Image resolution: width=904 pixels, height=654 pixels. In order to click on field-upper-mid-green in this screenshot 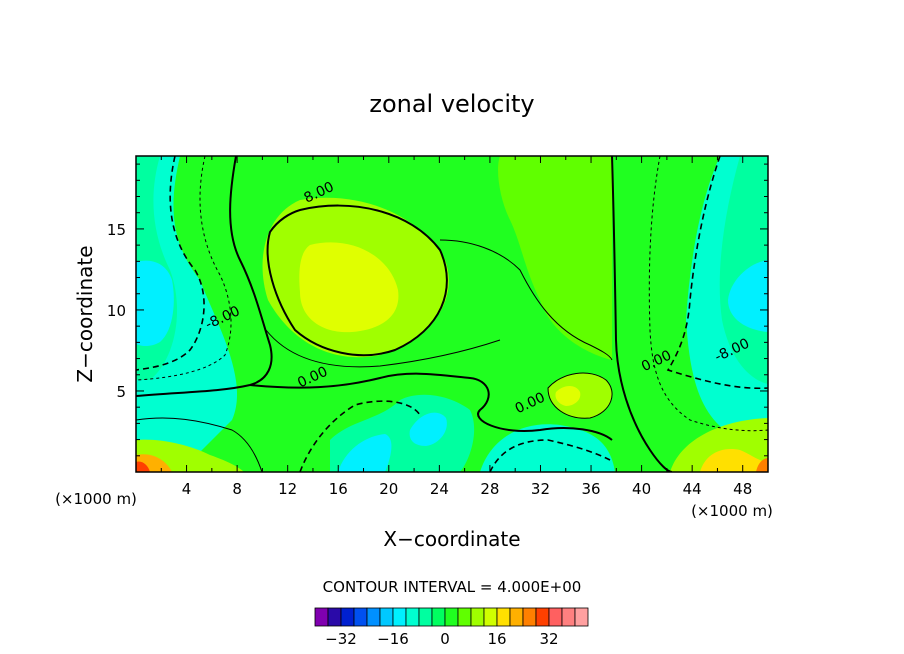, I will do `click(555, 258)`.